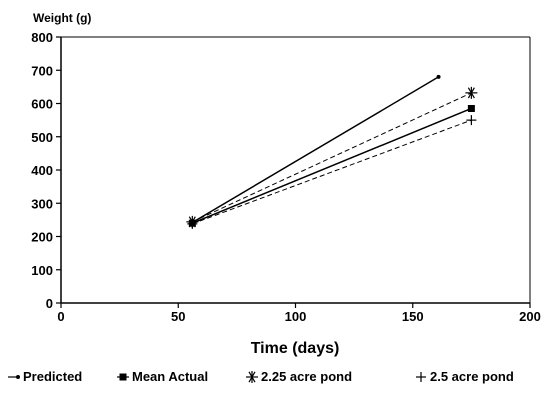 The image size is (551, 394). What do you see at coordinates (306, 376) in the screenshot?
I see `legend-label: 2.25 acre pond` at bounding box center [306, 376].